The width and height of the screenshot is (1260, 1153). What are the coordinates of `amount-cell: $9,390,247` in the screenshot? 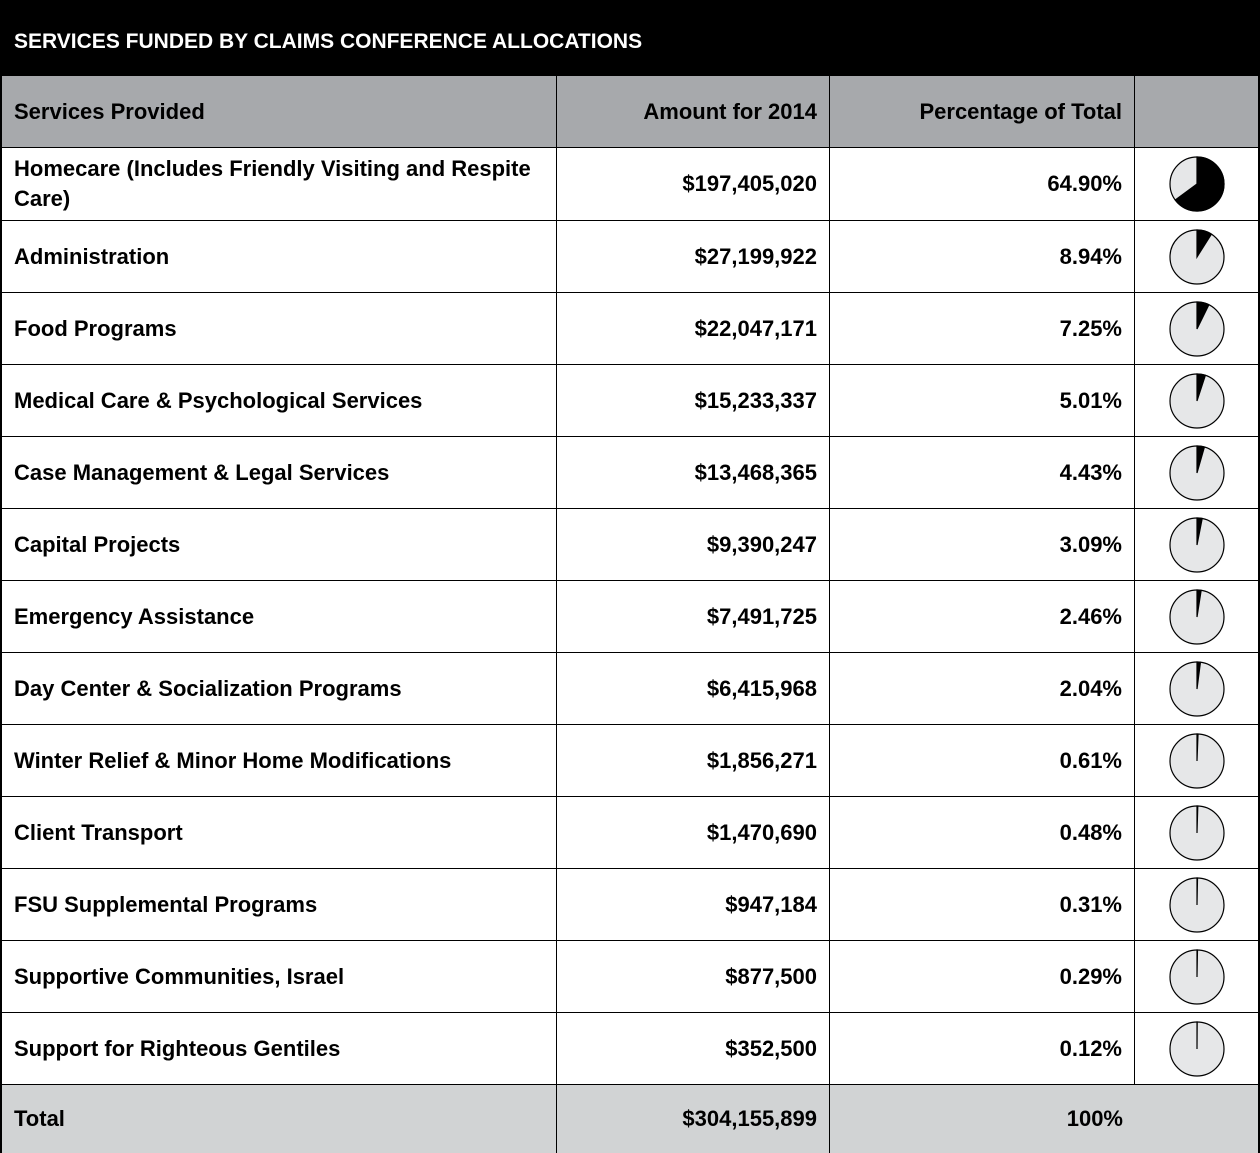 It's located at (693, 544).